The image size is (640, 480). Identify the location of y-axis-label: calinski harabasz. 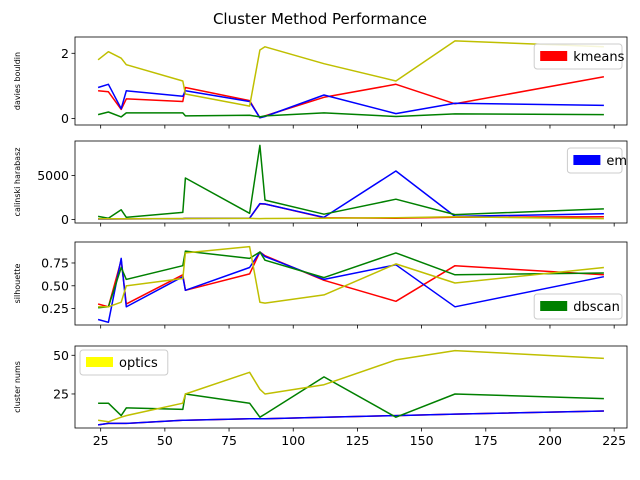
(17, 182).